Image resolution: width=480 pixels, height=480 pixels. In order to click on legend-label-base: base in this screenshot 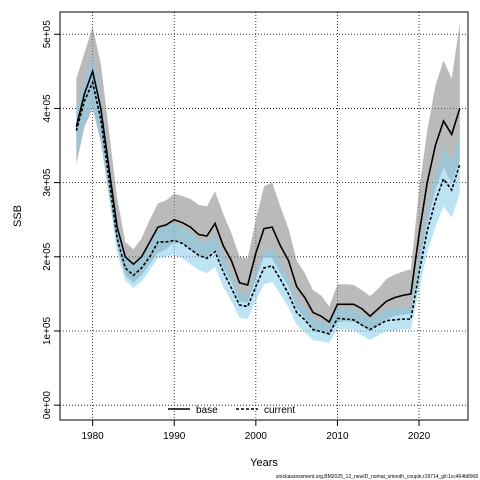, I will do `click(207, 410)`.